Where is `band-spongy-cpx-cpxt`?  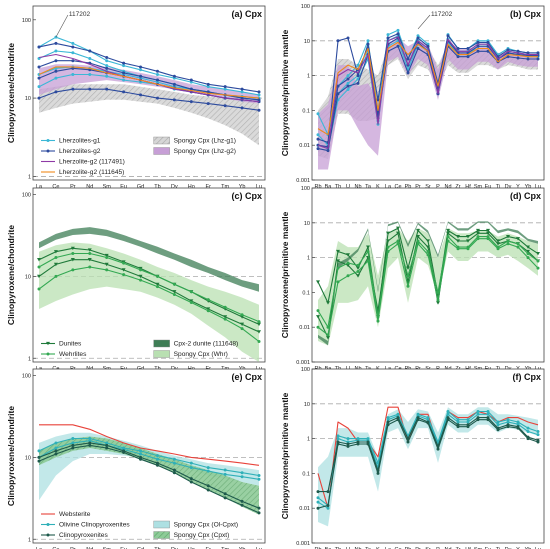
band-spongy-cpx-cpxt is located at coordinates (149, 475).